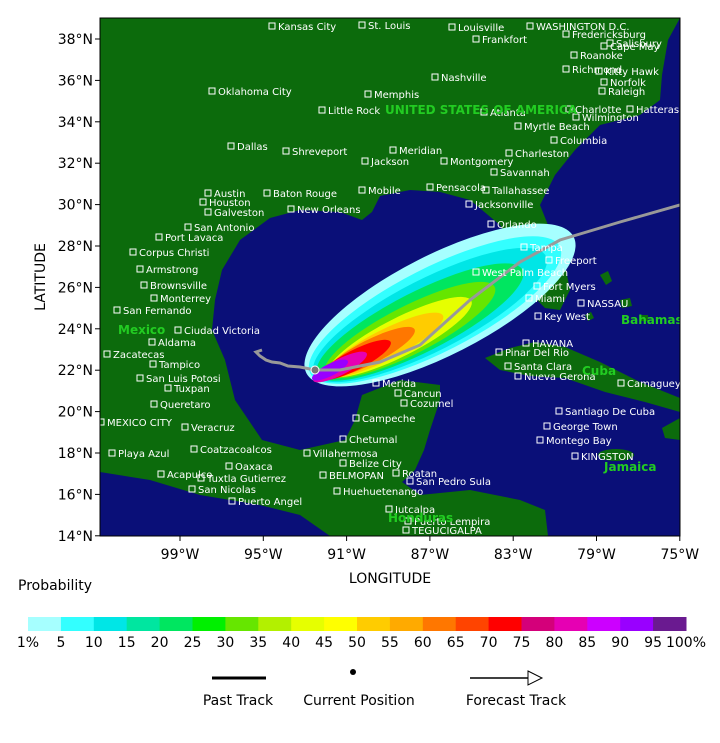 This screenshot has height=743, width=720. Describe the element at coordinates (246, 479) in the screenshot. I see `city-label: Tuxtla Gutierrez` at that location.